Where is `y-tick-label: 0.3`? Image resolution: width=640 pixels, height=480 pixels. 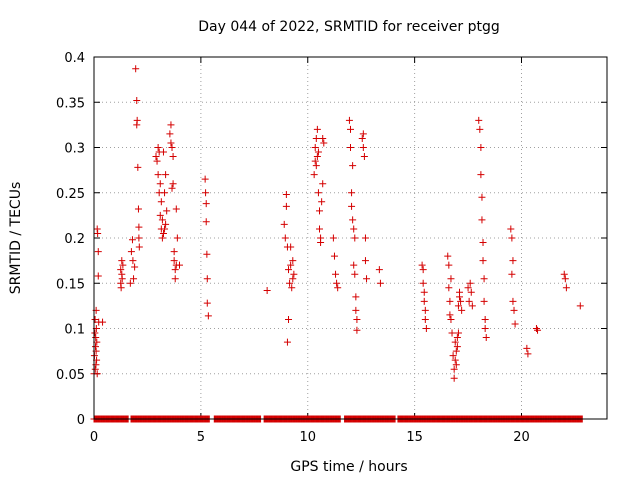
y-tick-label: 0.3 is located at coordinates (74, 149).